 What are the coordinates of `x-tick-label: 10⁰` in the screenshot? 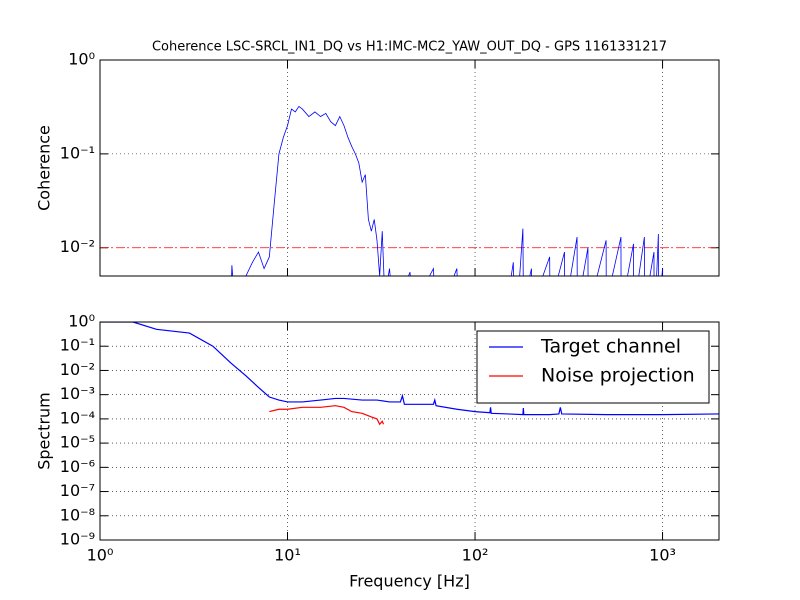 It's located at (100, 555).